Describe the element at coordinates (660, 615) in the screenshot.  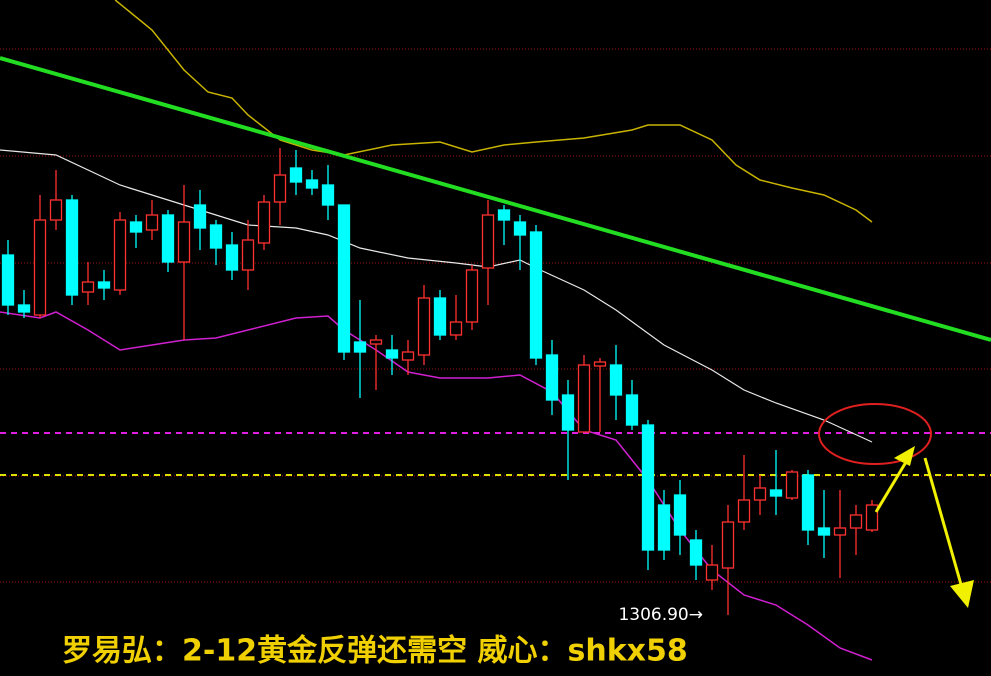
I see `low-annotation: 1306.90→` at that location.